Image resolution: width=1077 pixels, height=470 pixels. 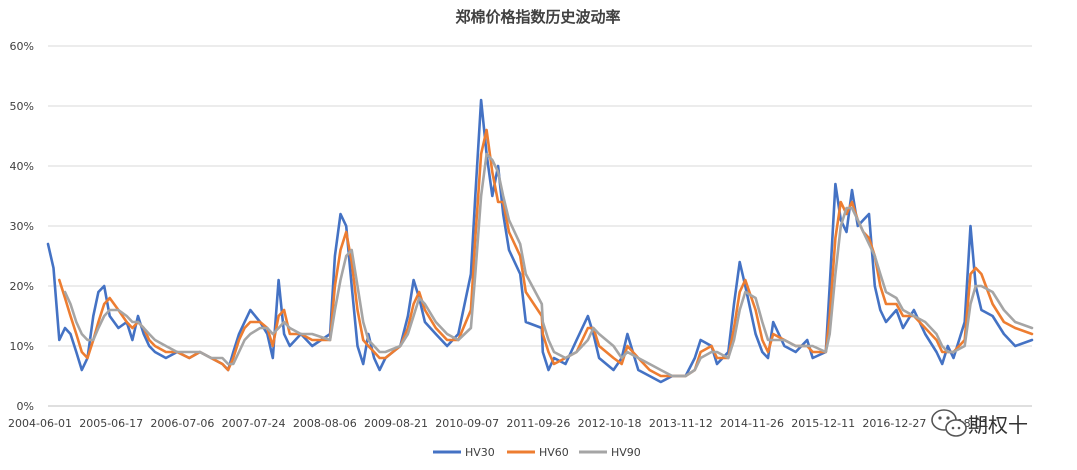 I want to click on y-tick-label: 50%, so click(x=22, y=106).